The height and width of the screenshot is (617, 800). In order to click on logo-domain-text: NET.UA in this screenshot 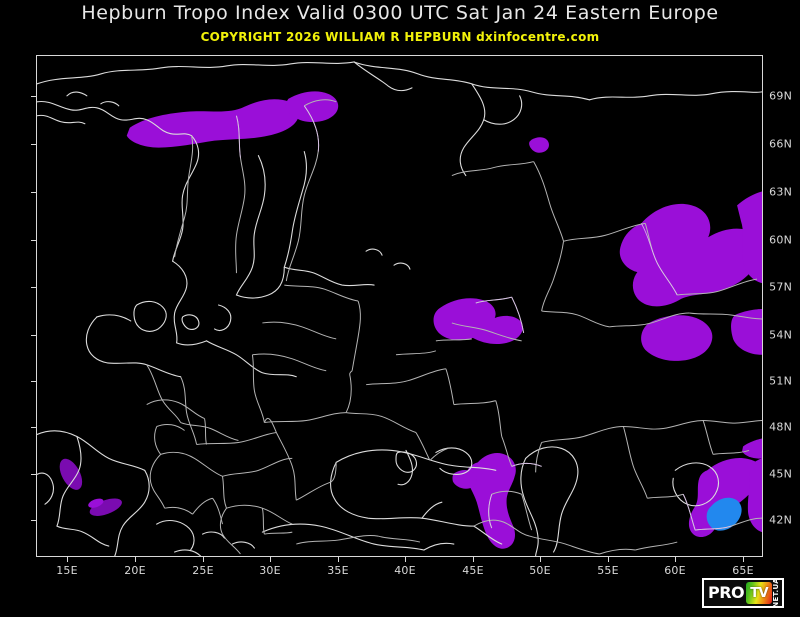, I will do `click(775, 593)`.